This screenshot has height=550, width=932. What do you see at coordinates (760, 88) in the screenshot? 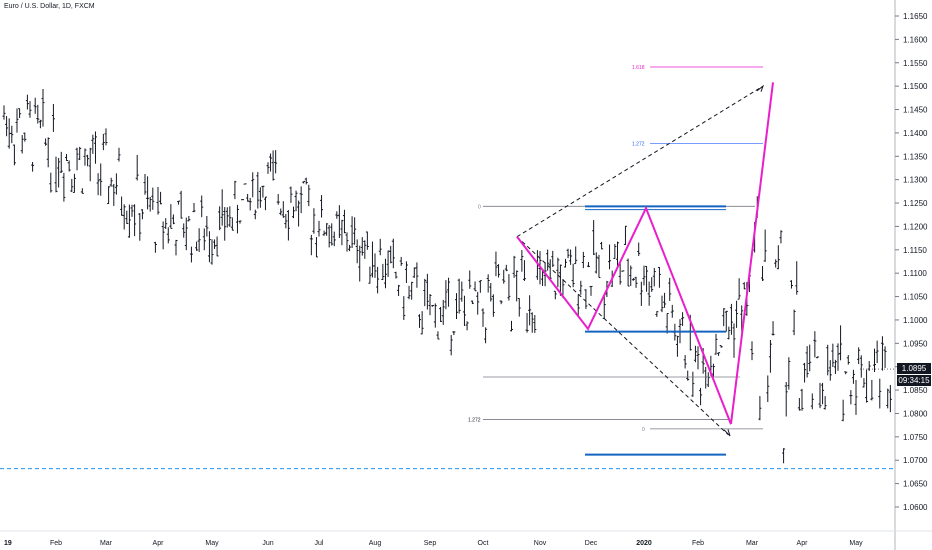
I see `arrow-head-up` at bounding box center [760, 88].